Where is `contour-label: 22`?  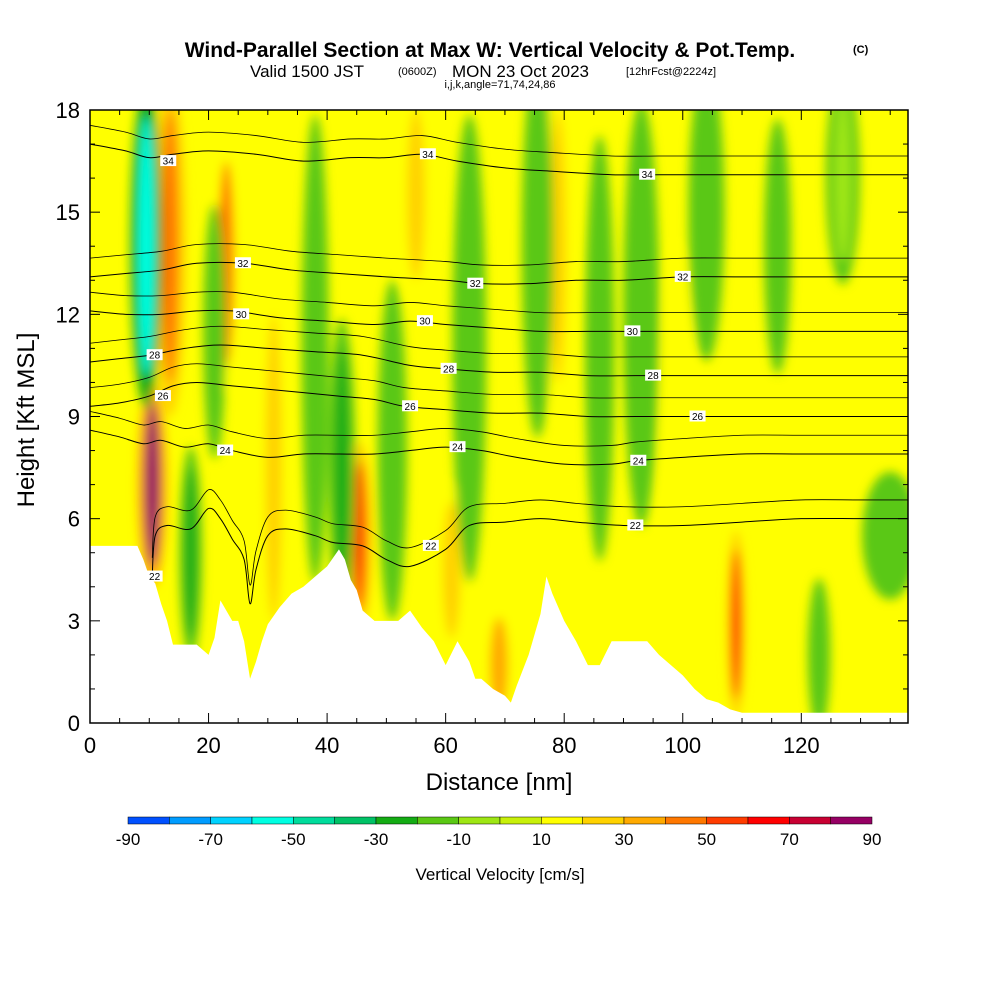 contour-label: 22 is located at coordinates (636, 526).